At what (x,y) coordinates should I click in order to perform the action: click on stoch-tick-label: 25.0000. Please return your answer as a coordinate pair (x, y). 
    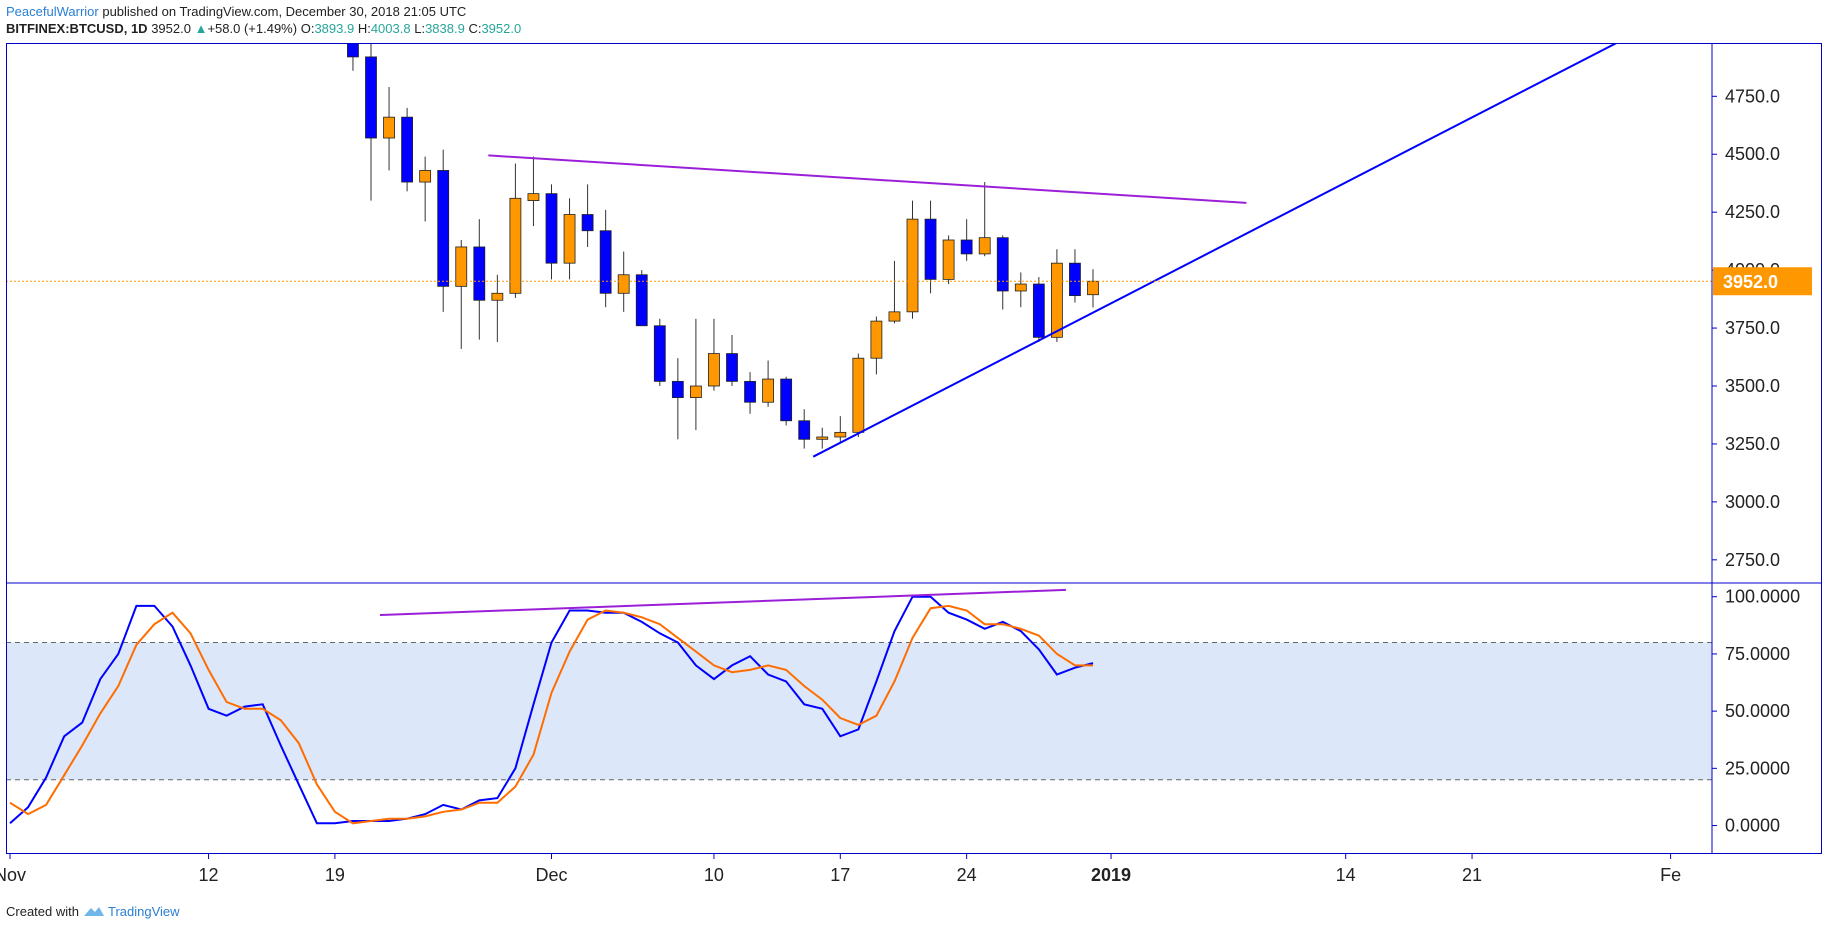
    Looking at the image, I should click on (1757, 768).